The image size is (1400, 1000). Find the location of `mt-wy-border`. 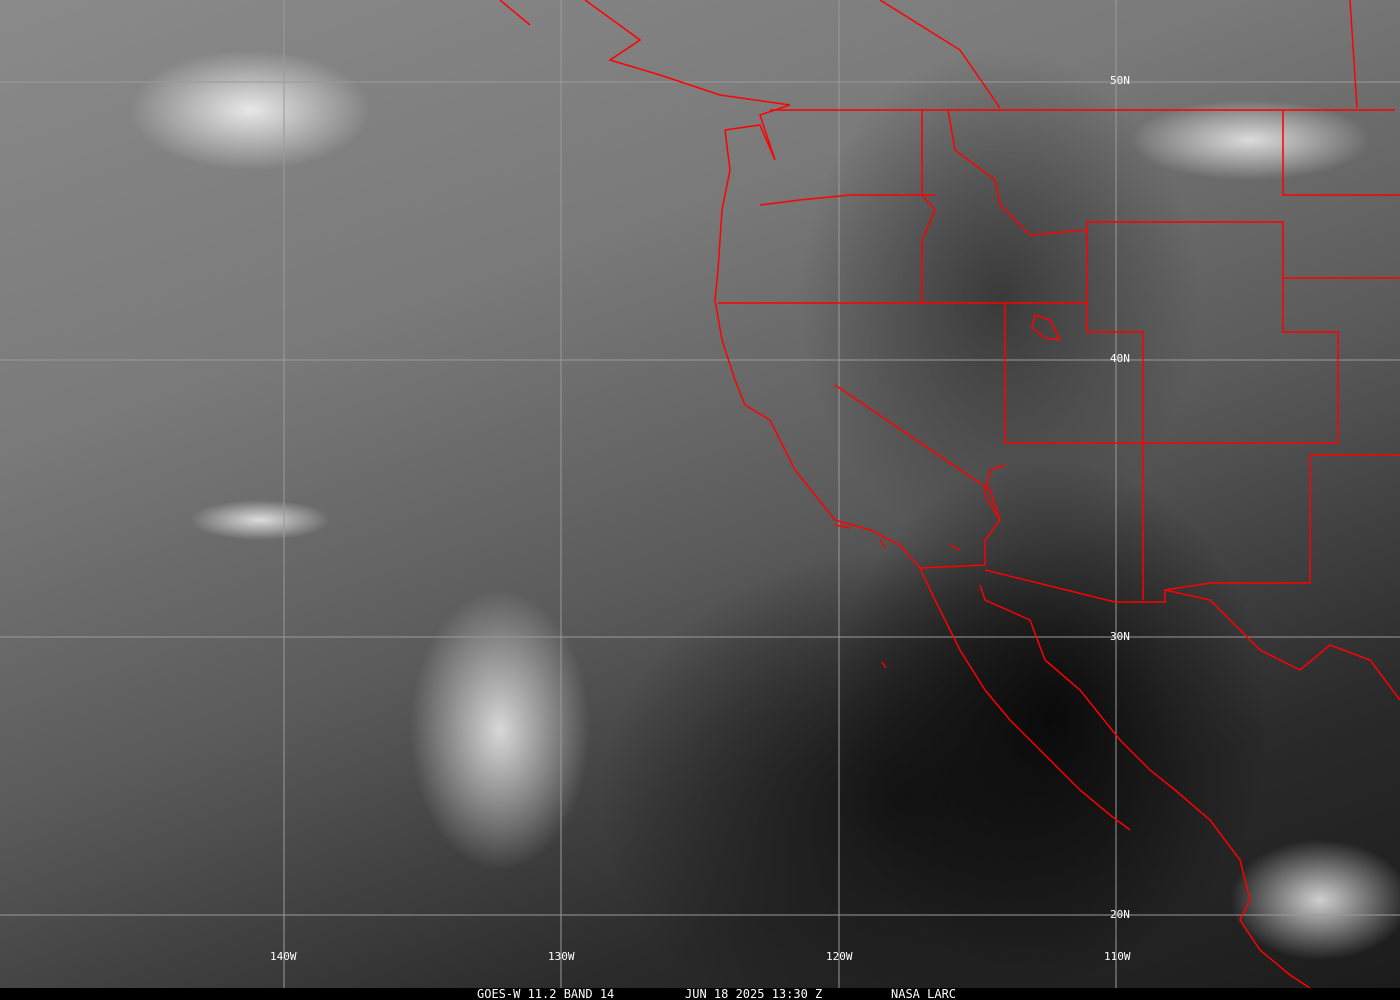

mt-wy-border is located at coordinates (1341, 194).